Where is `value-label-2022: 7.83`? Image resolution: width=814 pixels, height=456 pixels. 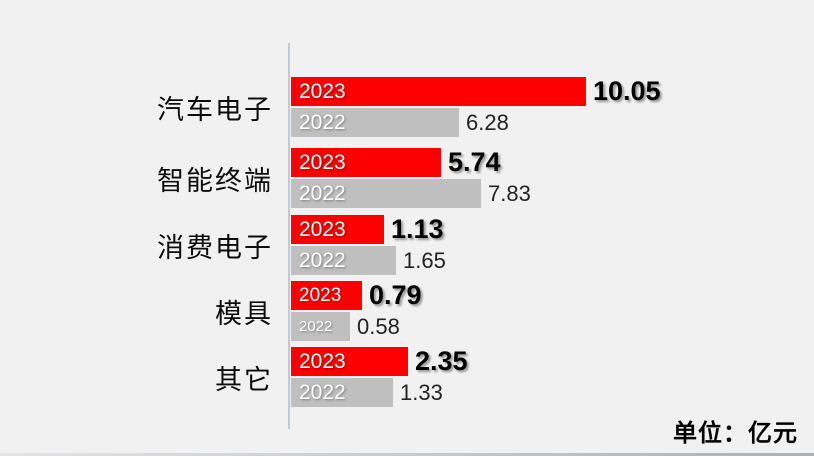
value-label-2022: 7.83 is located at coordinates (509, 193).